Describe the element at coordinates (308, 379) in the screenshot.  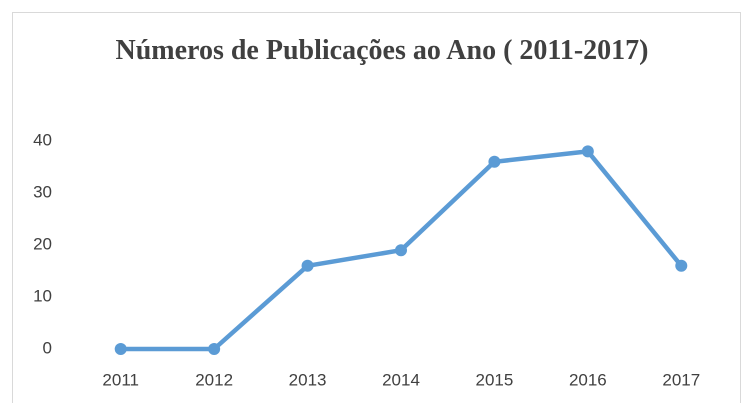
I see `x-tick-label: 2013` at that location.